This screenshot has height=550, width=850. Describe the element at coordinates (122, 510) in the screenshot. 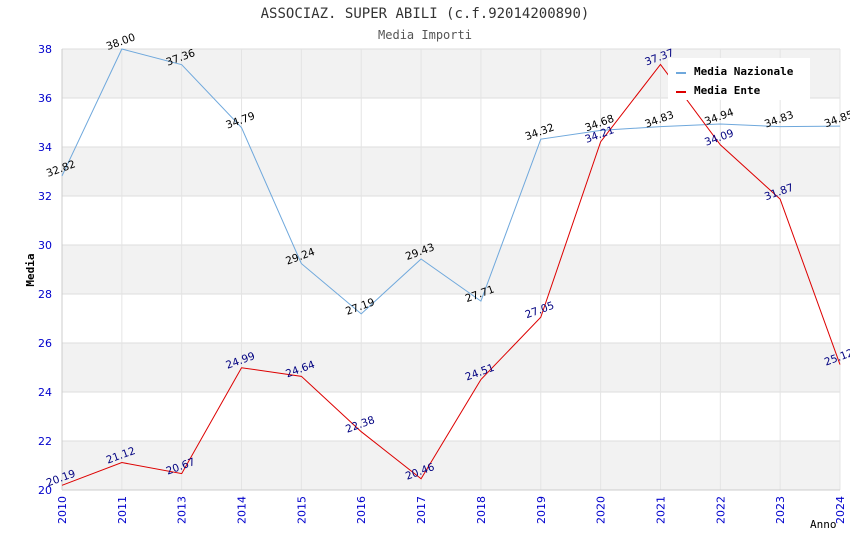

I see `x-tick-label-2011: 2011` at that location.